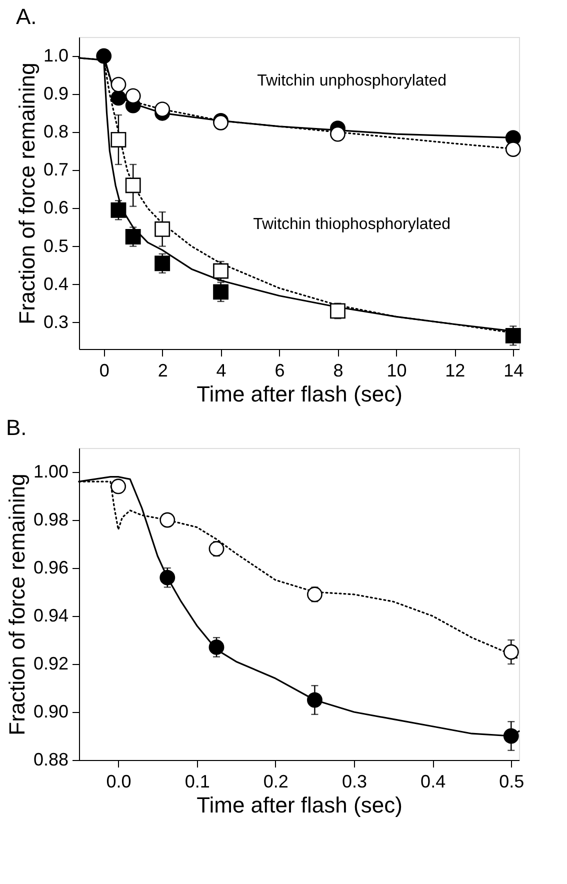 This screenshot has width=567, height=884. I want to click on x-tick-label: 0.0, so click(119, 782).